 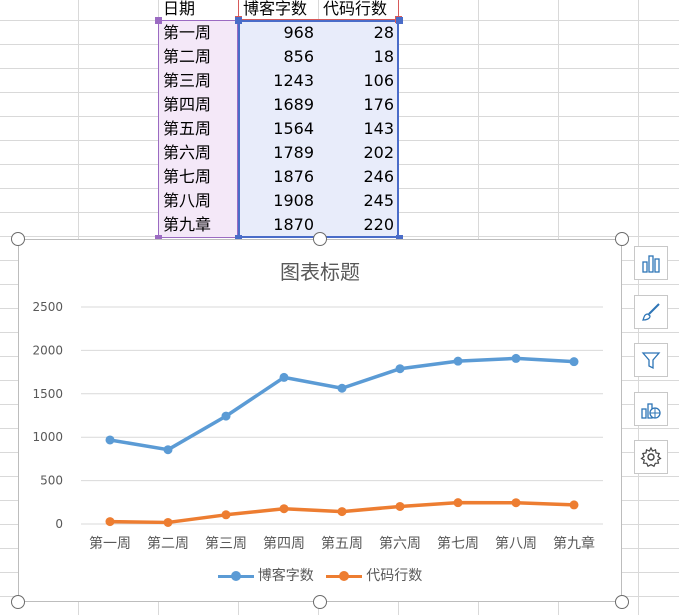 I want to click on category-range-selection, so click(x=198, y=129).